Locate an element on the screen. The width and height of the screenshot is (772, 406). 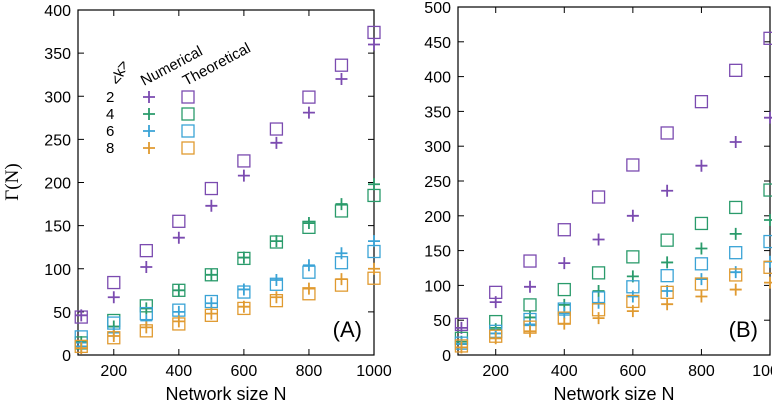
panel-label: (B) is located at coordinates (743, 329).